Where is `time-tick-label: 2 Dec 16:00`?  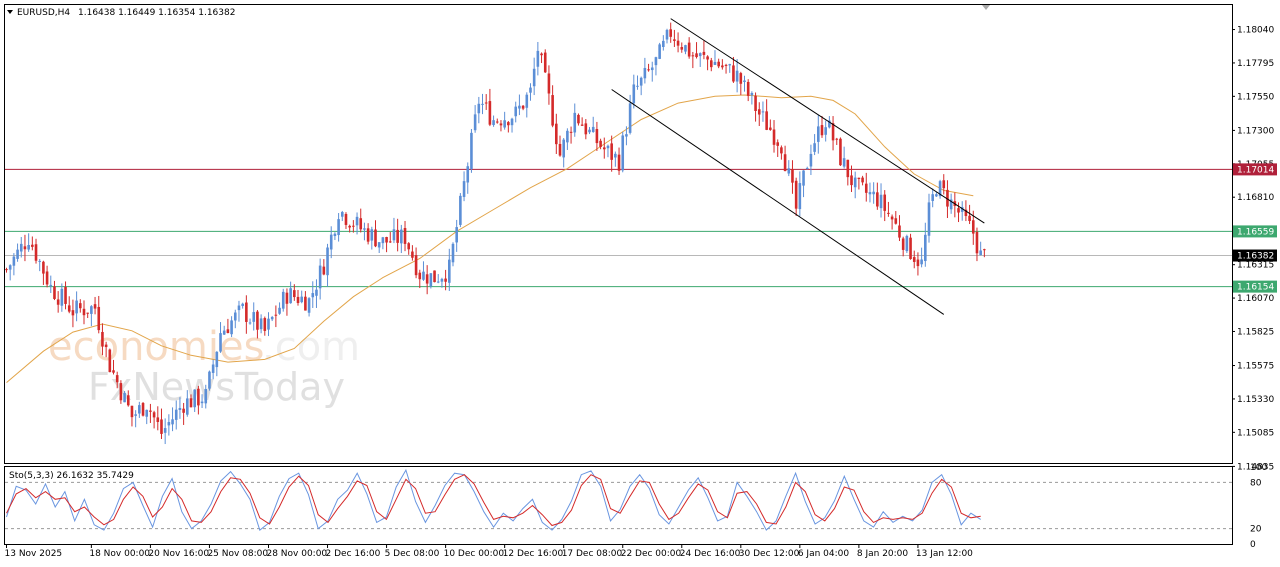
time-tick-label: 2 Dec 16:00 is located at coordinates (353, 554).